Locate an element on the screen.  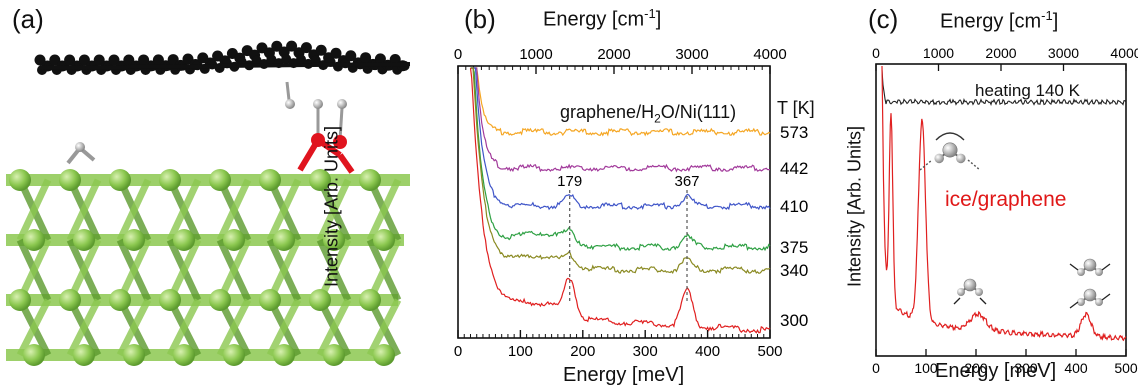
panel-b-bottom-axis-title: Energy [meV] is located at coordinates (624, 375).